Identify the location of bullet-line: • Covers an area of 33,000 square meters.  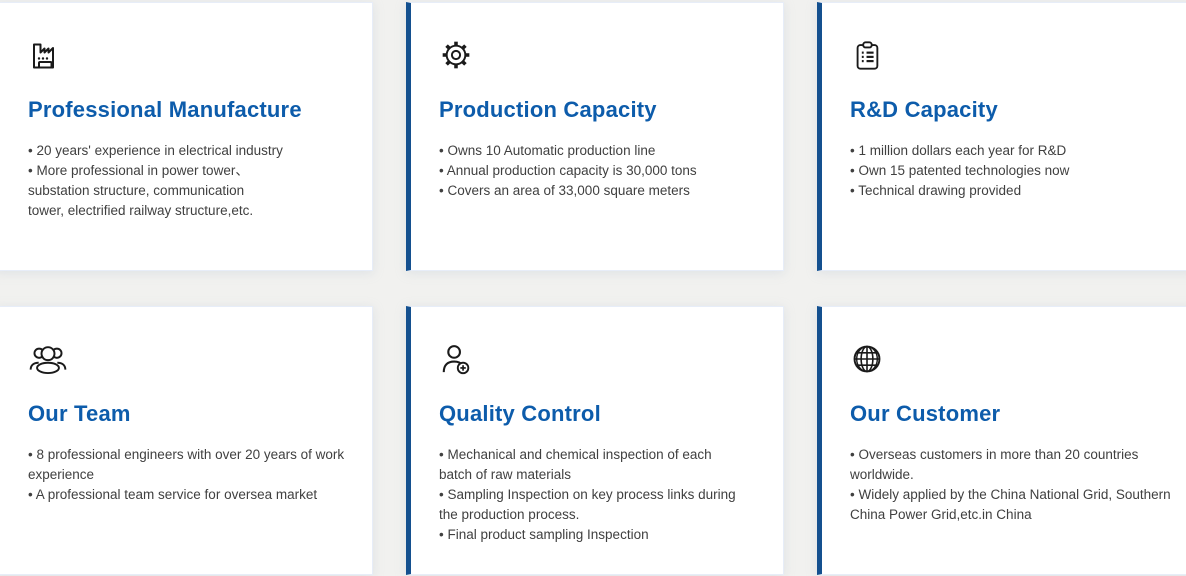
(564, 190).